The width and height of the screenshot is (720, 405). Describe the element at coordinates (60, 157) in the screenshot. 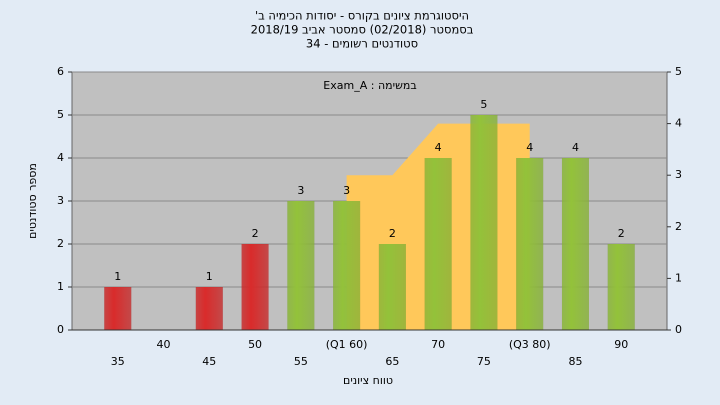

I see `y-tick-label: 4` at that location.